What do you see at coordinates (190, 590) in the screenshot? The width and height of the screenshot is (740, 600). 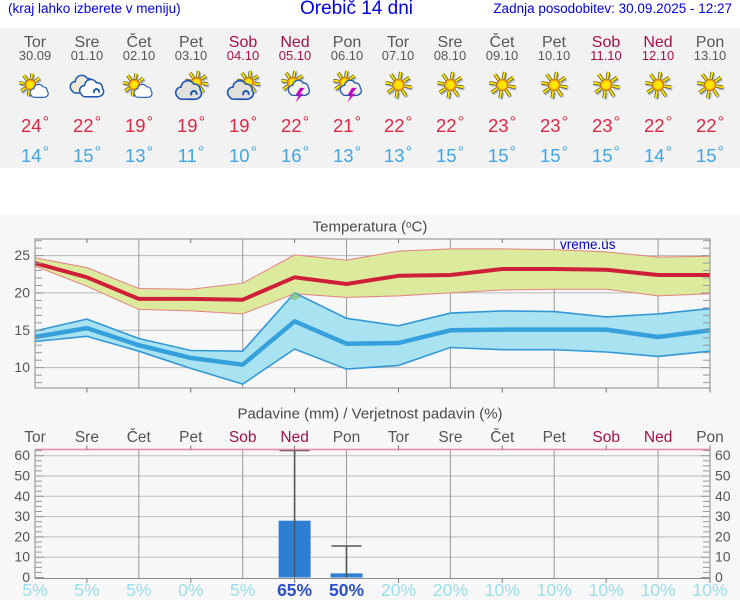 I see `svg-text: 0%` at bounding box center [190, 590].